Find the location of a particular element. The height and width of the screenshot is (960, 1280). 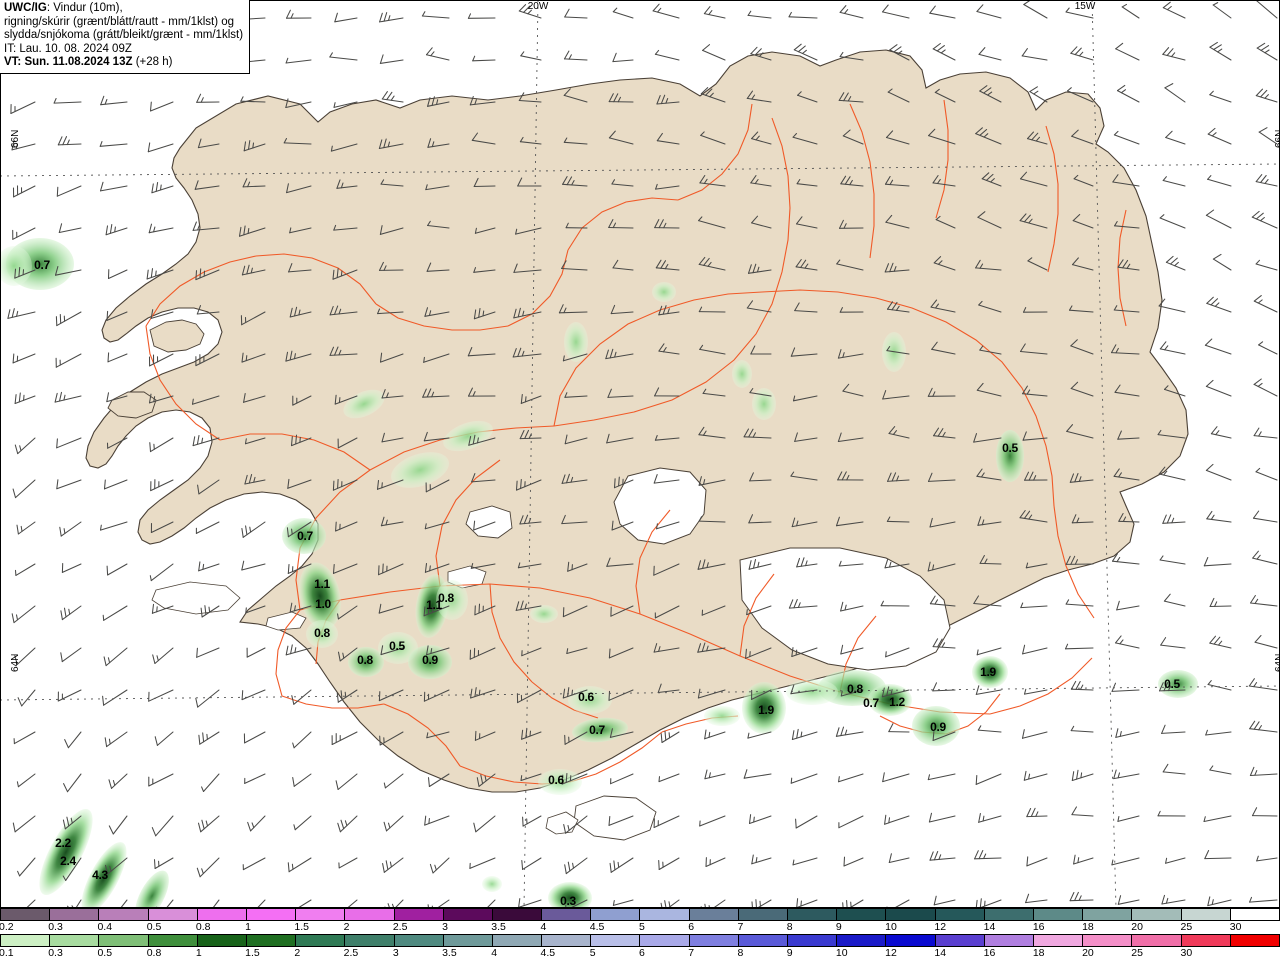

colorbar-bottom-strip is located at coordinates (640, 940).